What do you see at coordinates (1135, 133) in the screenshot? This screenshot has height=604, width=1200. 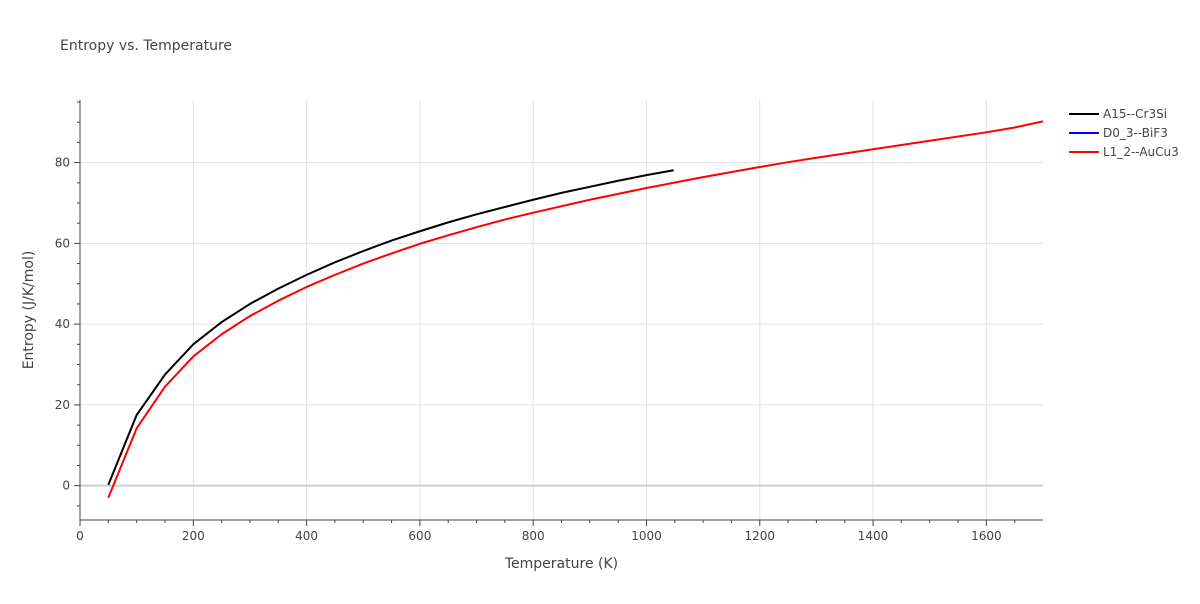 I see `legend-label-1: D0_3--BiF3` at bounding box center [1135, 133].